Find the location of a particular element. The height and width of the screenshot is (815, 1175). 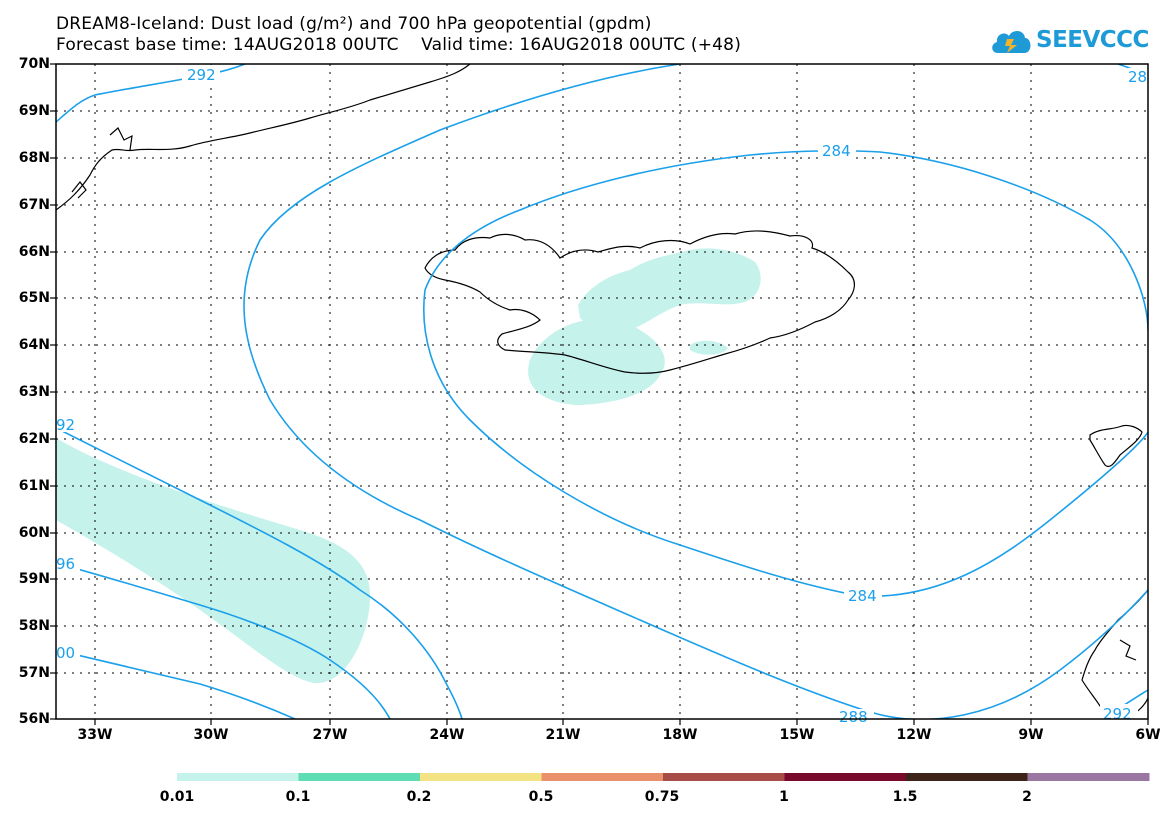

contour-296-left is located at coordinates (223, 640).